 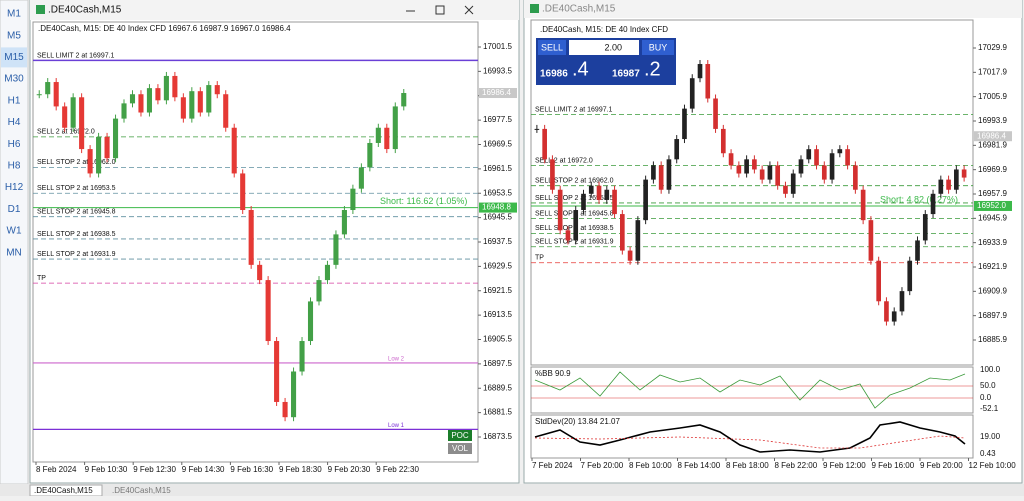 I want to click on timeframe-button: H1, so click(x=14, y=100).